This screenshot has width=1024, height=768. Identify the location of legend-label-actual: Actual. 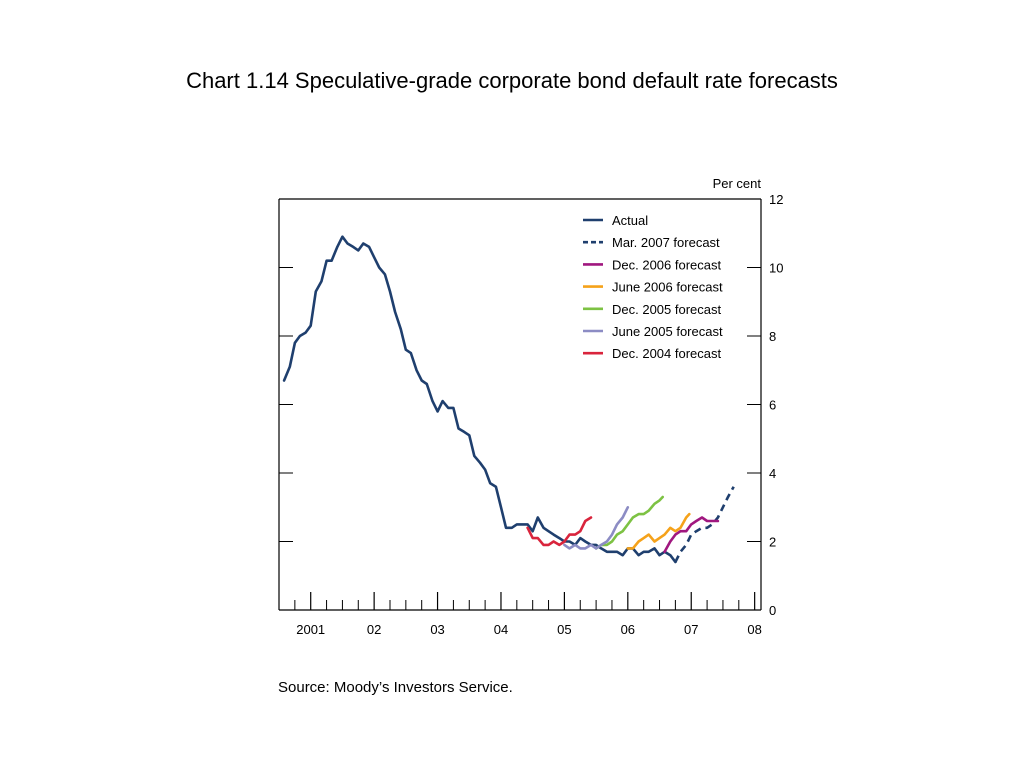
(630, 220).